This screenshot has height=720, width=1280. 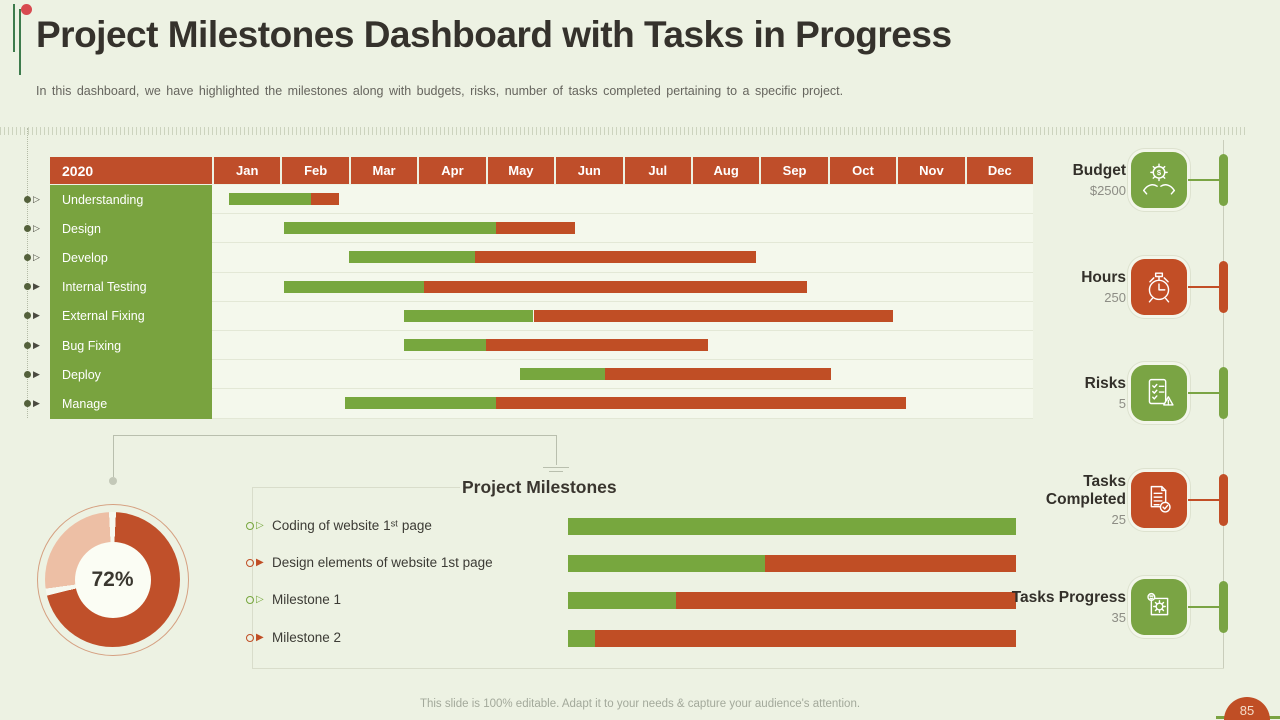 What do you see at coordinates (1107, 190) in the screenshot?
I see `stat-value: $2500` at bounding box center [1107, 190].